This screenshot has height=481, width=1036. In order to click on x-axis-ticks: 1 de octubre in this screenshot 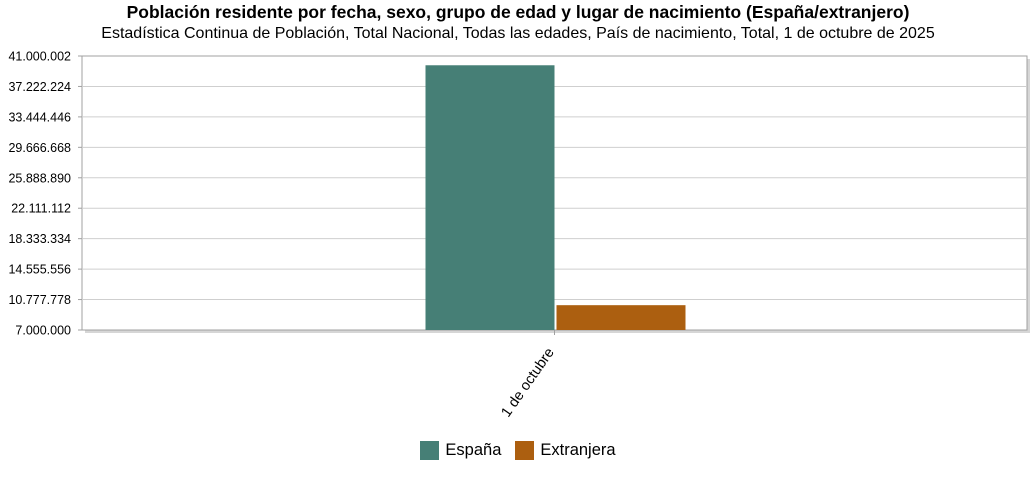, I will do `click(528, 375)`.